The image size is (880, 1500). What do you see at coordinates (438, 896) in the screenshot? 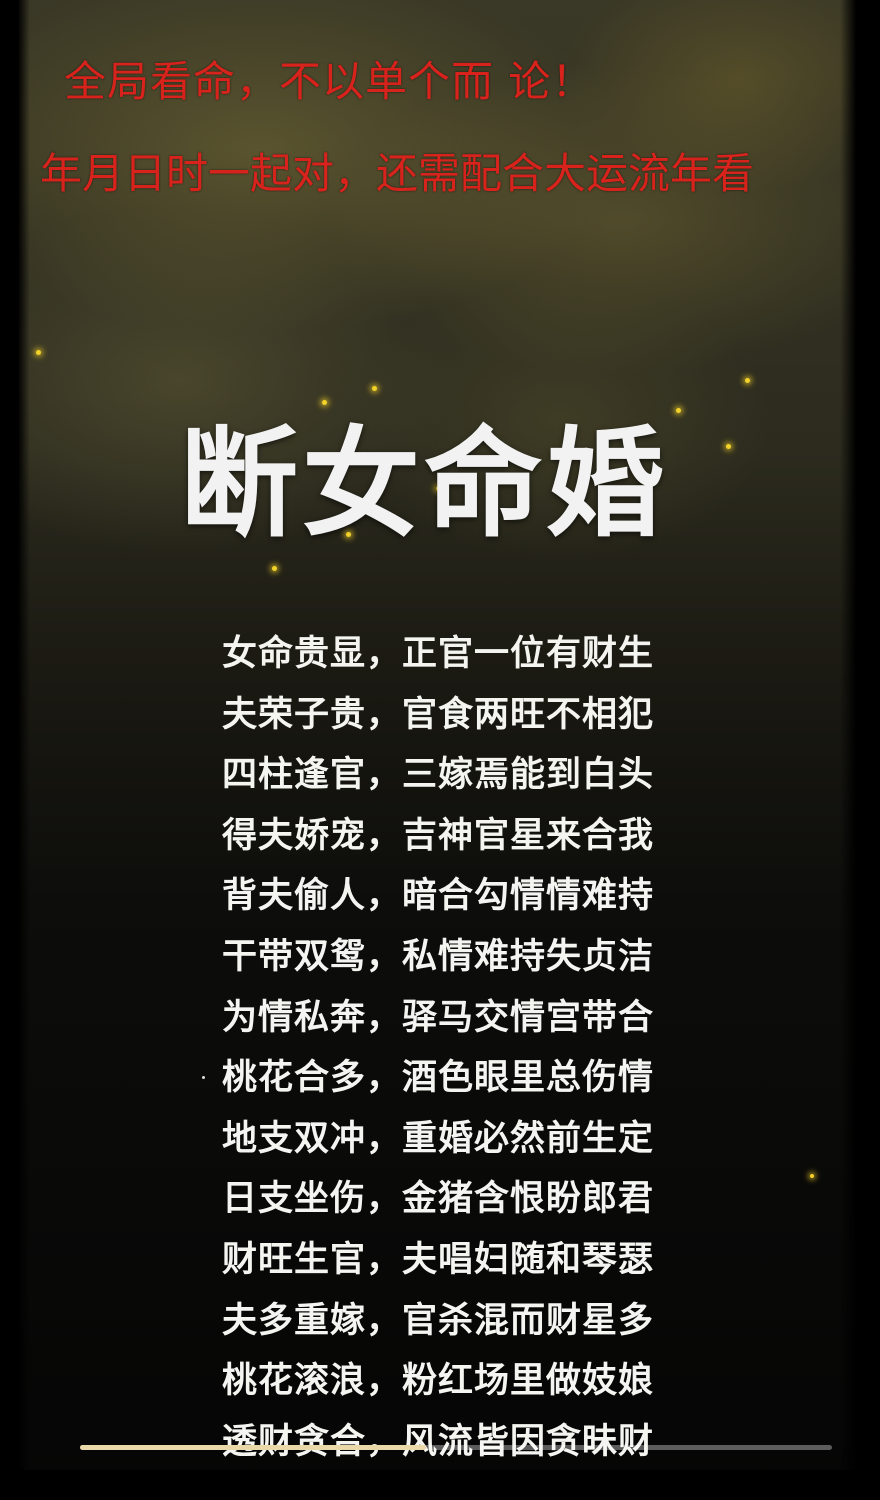
I see `verse-line: 背夫偷人，暗合勾情情难持` at bounding box center [438, 896].